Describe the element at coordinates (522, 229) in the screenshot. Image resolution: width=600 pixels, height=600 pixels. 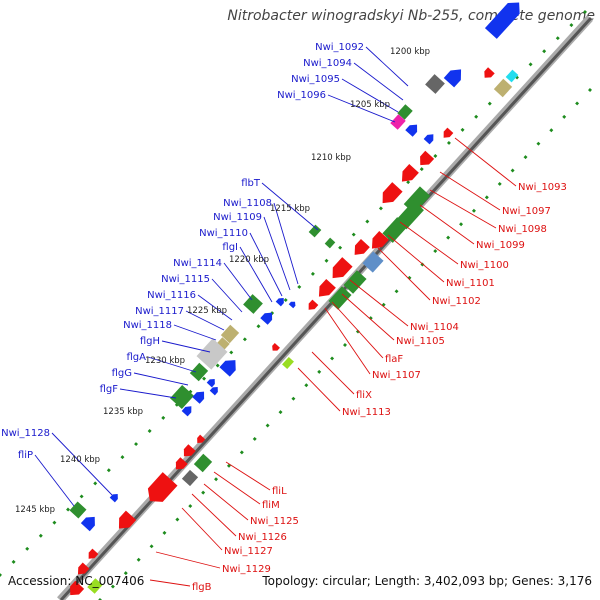
I see `gene-label-reverse: Nwi_1098` at that location.